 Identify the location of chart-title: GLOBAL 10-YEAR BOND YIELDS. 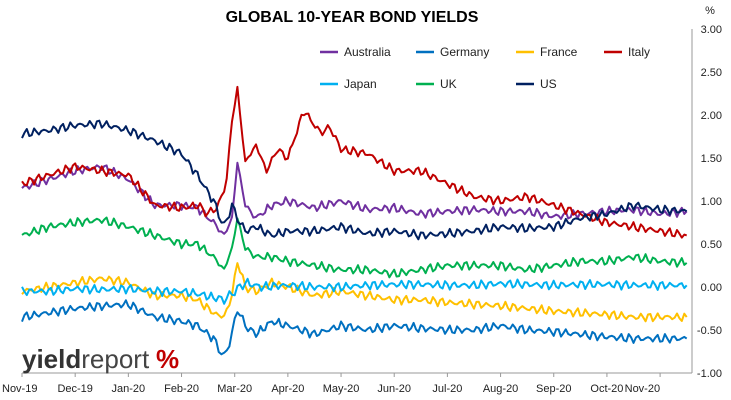
(352, 17).